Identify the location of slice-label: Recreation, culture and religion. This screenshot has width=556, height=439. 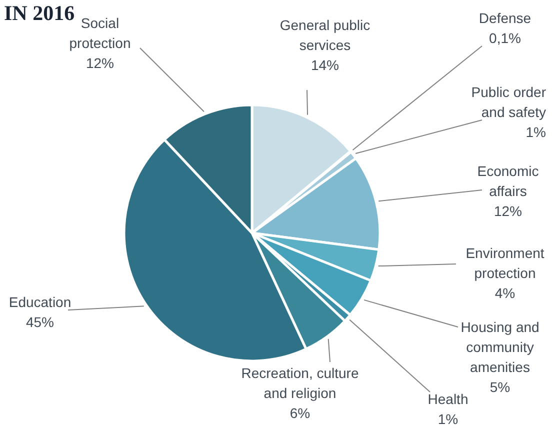
(300, 383).